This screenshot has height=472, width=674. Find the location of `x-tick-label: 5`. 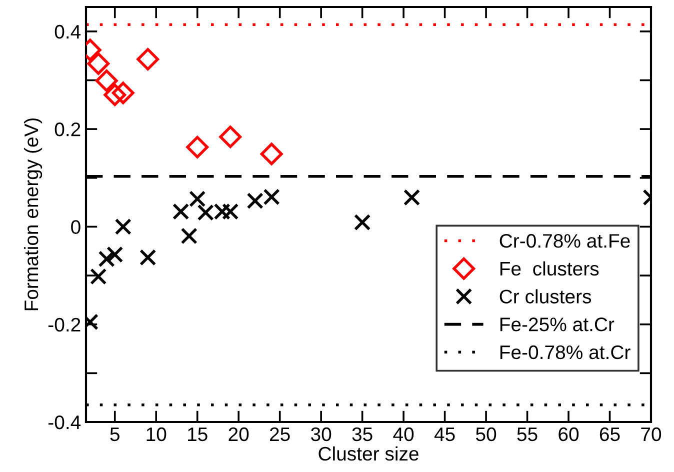

x-tick-label: 5 is located at coordinates (115, 435).